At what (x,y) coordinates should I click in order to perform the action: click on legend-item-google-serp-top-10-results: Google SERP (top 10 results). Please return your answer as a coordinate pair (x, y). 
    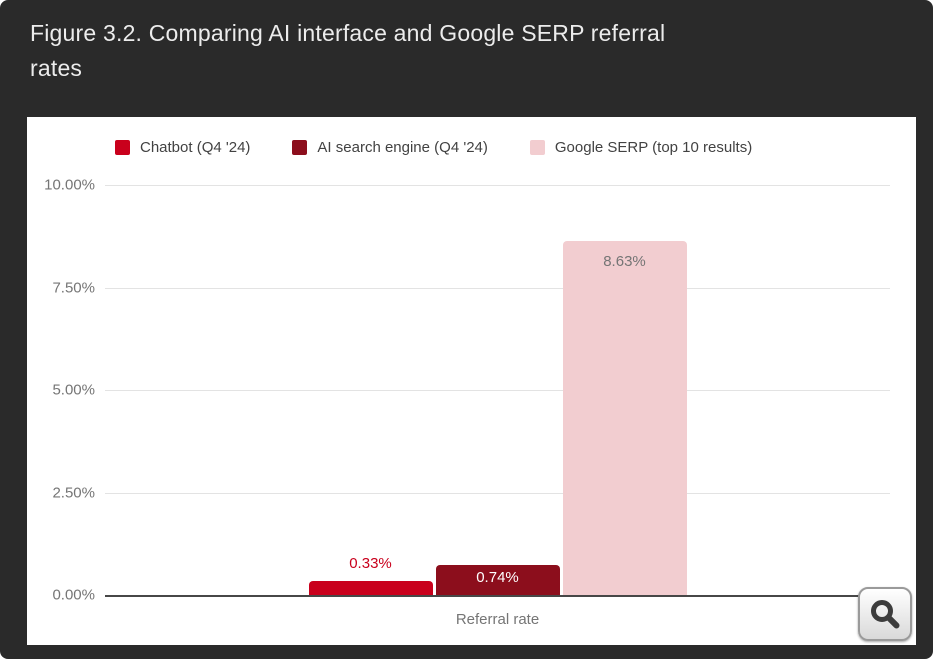
    Looking at the image, I should click on (641, 147).